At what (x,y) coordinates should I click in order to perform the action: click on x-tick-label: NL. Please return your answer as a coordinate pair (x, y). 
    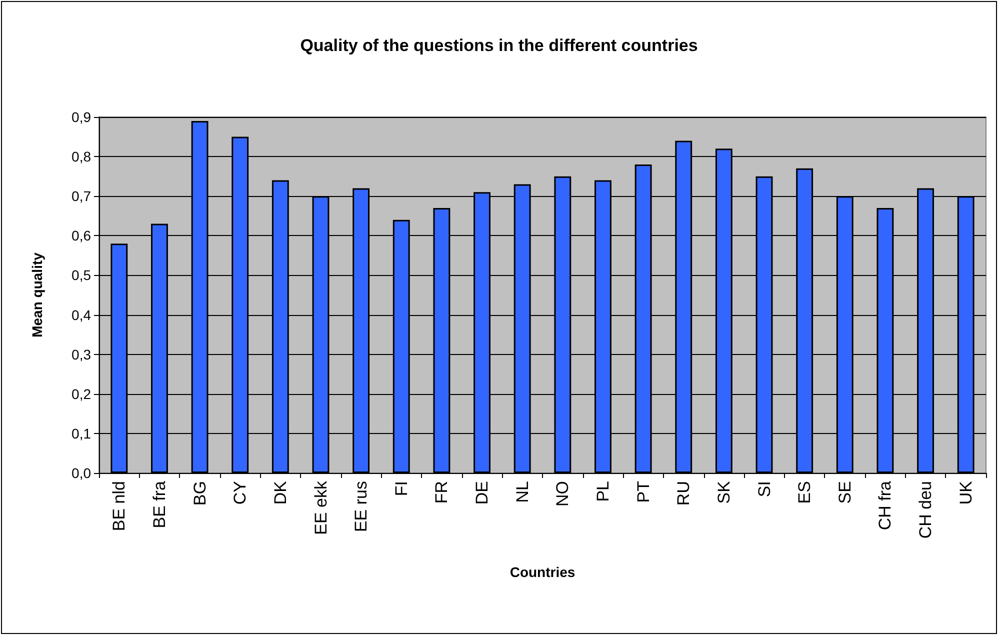
    Looking at the image, I should click on (522, 492).